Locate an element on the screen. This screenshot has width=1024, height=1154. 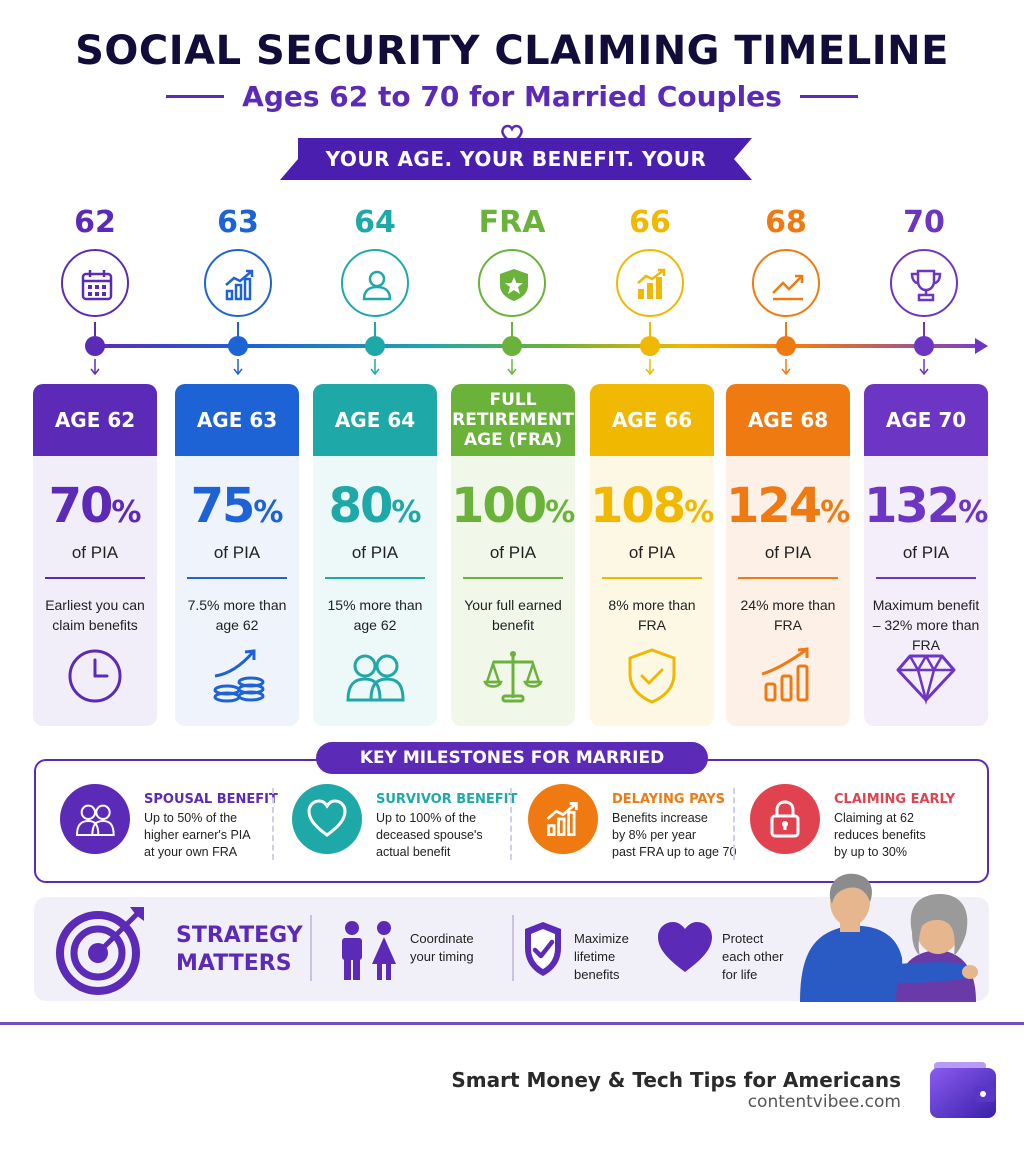
clock-icon is located at coordinates (95, 676).